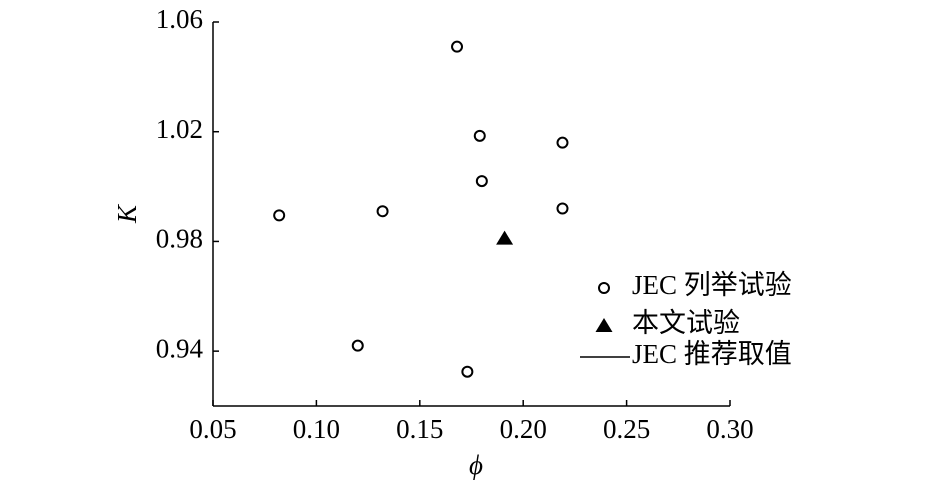  What do you see at coordinates (523, 429) in the screenshot?
I see `x-tick-label: 0.20` at bounding box center [523, 429].